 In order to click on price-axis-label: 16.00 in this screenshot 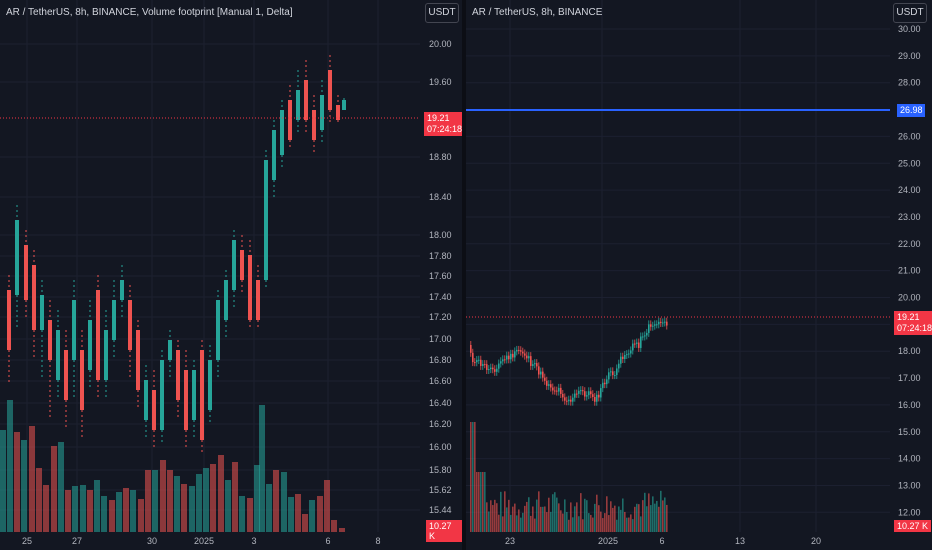, I will do `click(909, 405)`.